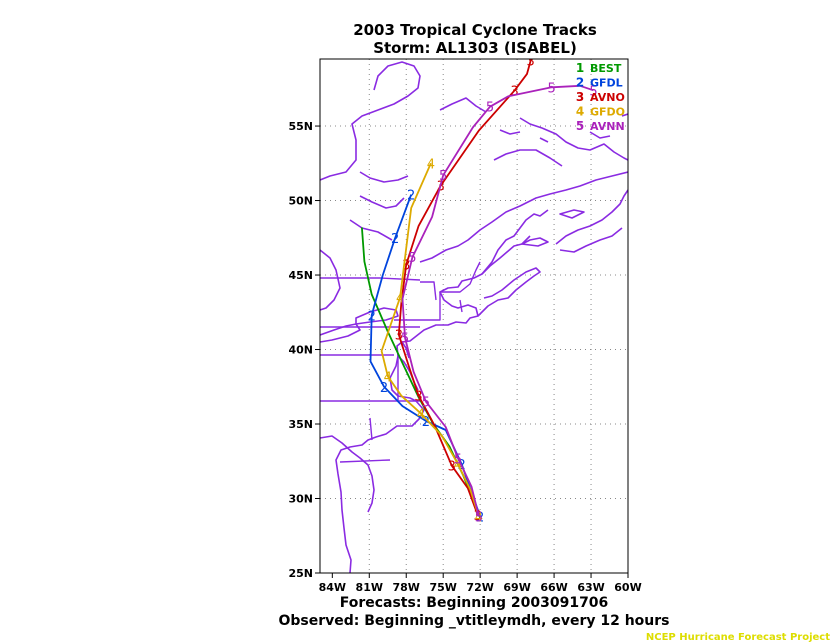 Image resolution: width=833 pixels, height=644 pixels. I want to click on lake-ontario, so click(377, 316).